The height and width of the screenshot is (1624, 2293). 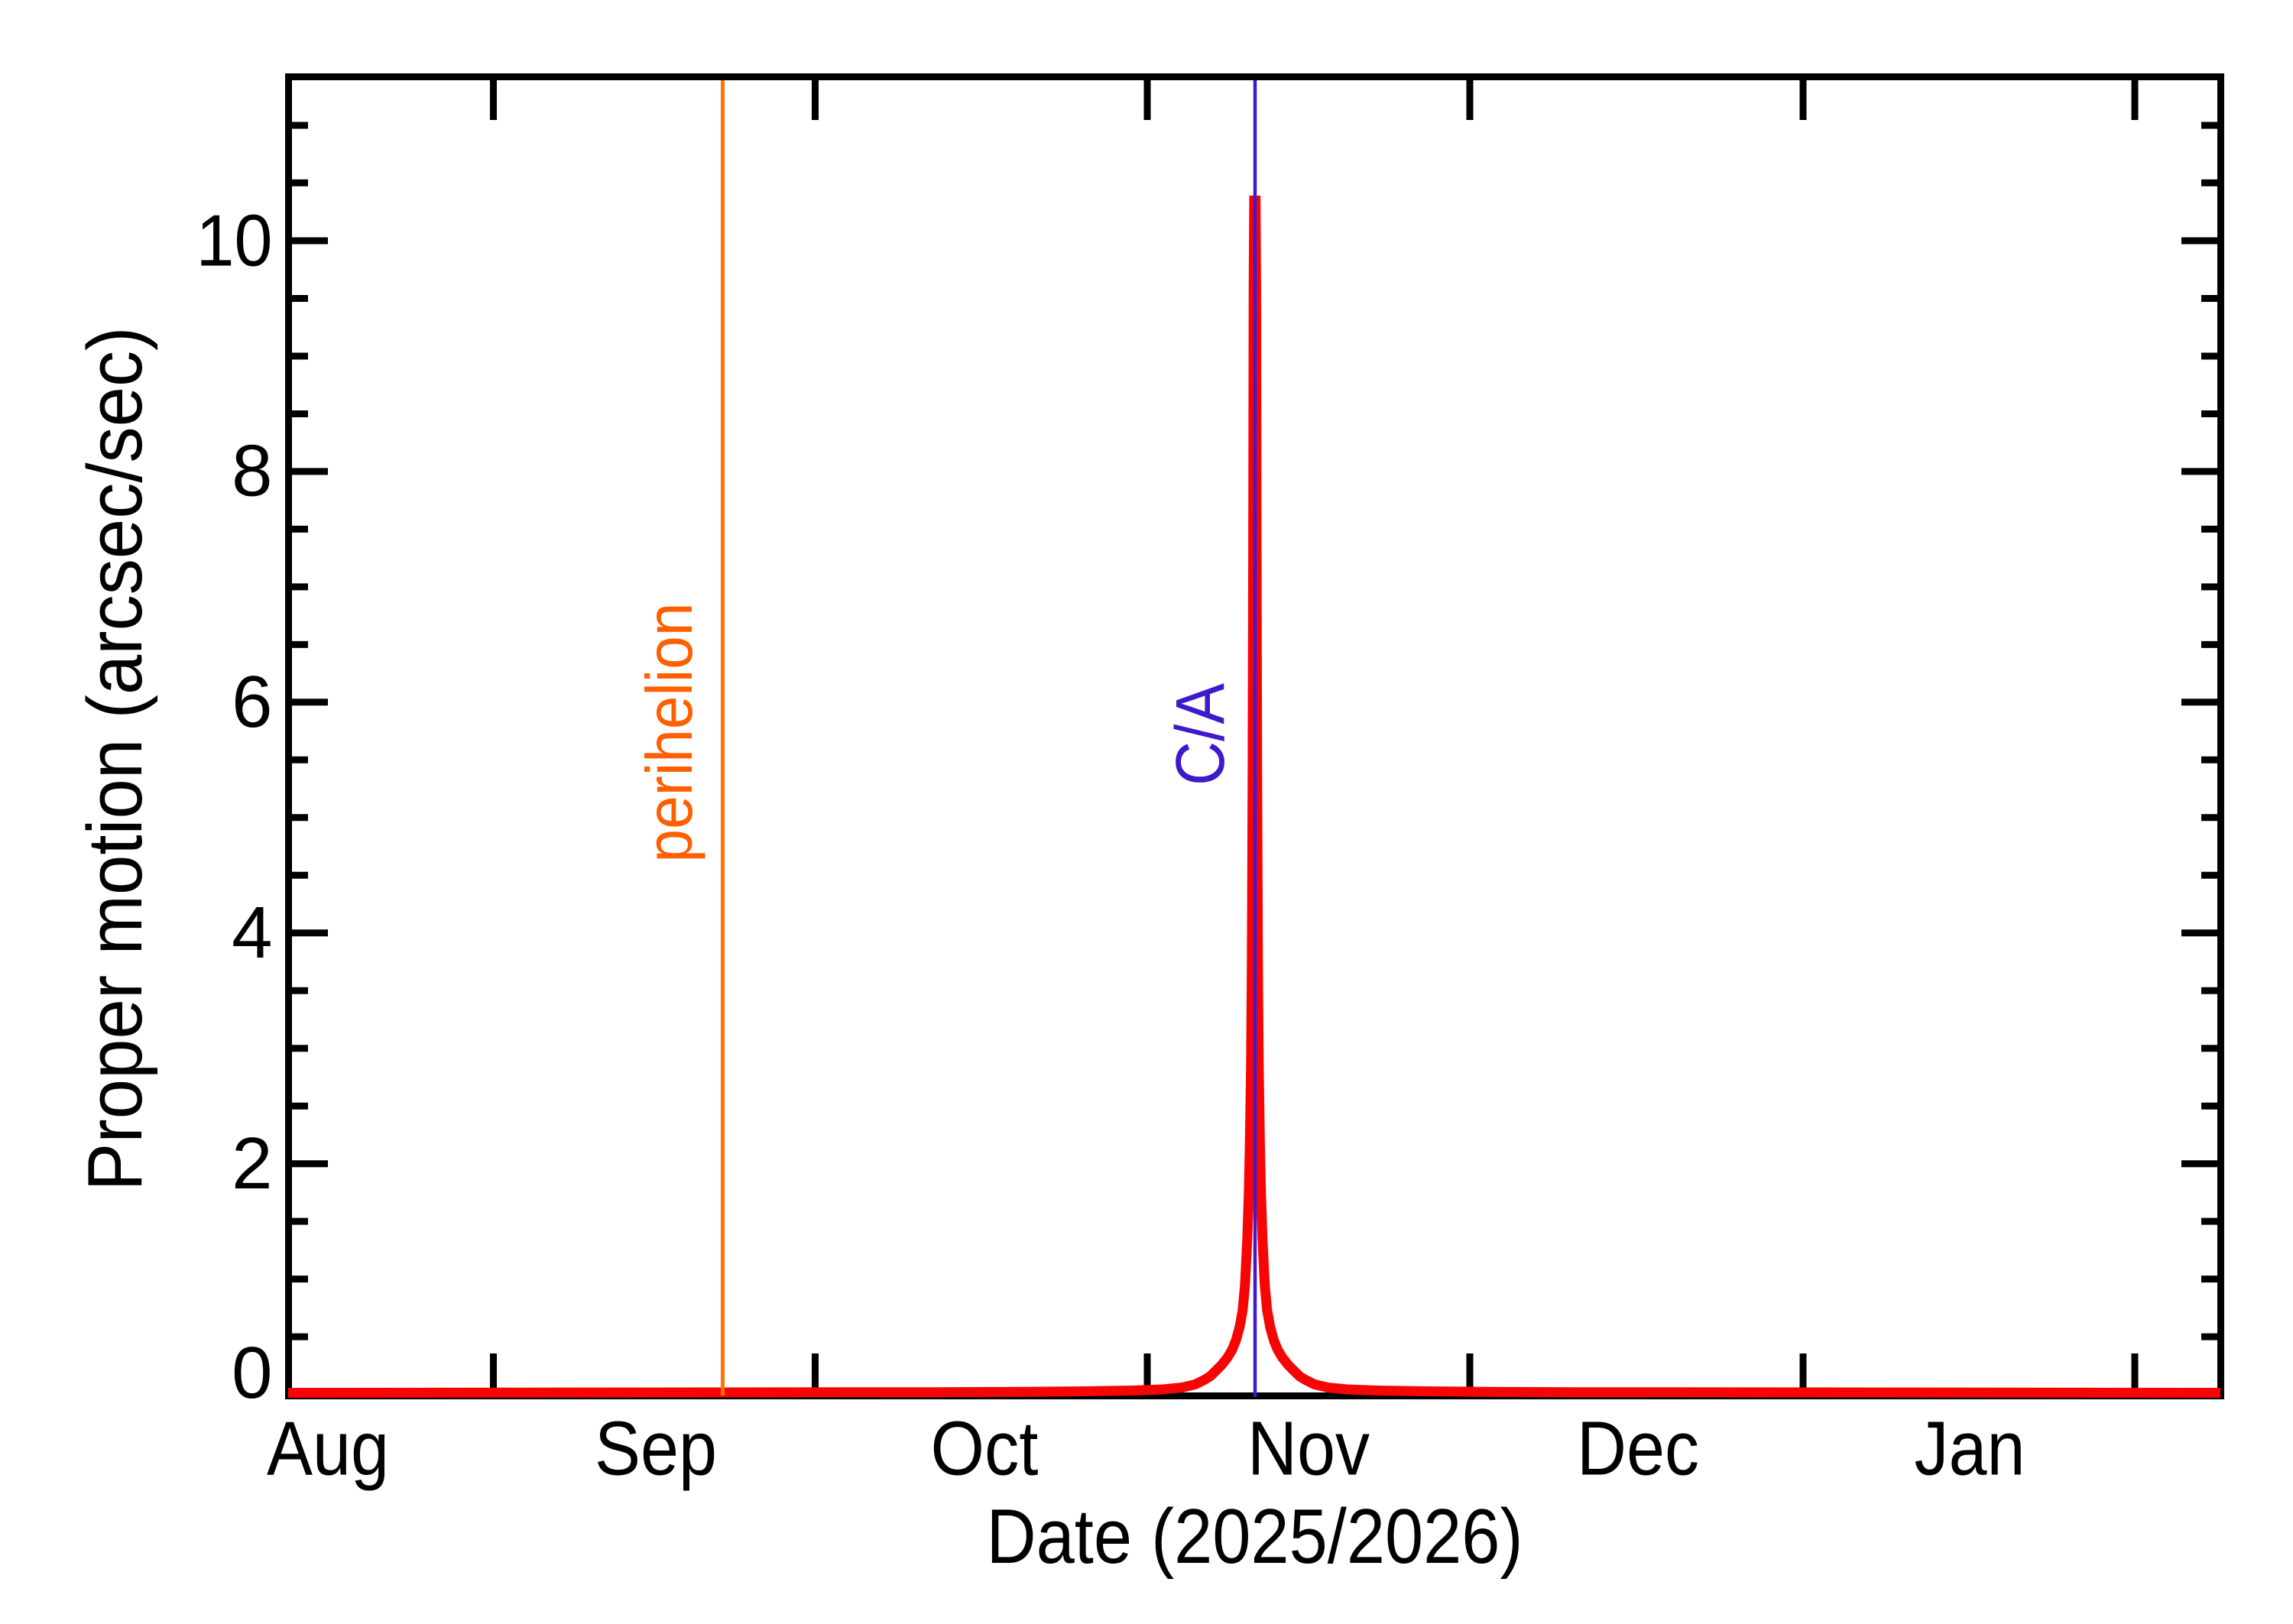 What do you see at coordinates (1970, 1449) in the screenshot?
I see `svg-text: Jan` at bounding box center [1970, 1449].